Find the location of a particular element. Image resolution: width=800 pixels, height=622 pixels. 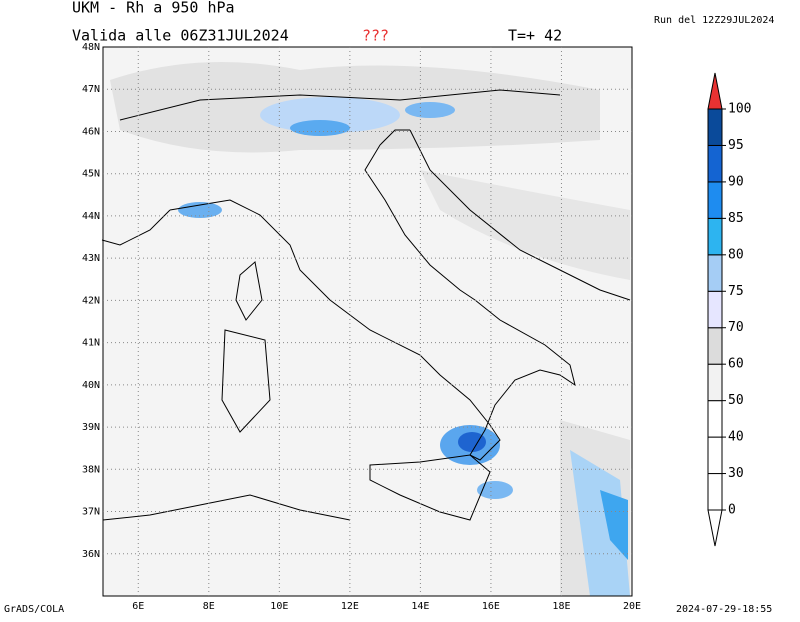

colorbar-label: 70 is located at coordinates (736, 327).